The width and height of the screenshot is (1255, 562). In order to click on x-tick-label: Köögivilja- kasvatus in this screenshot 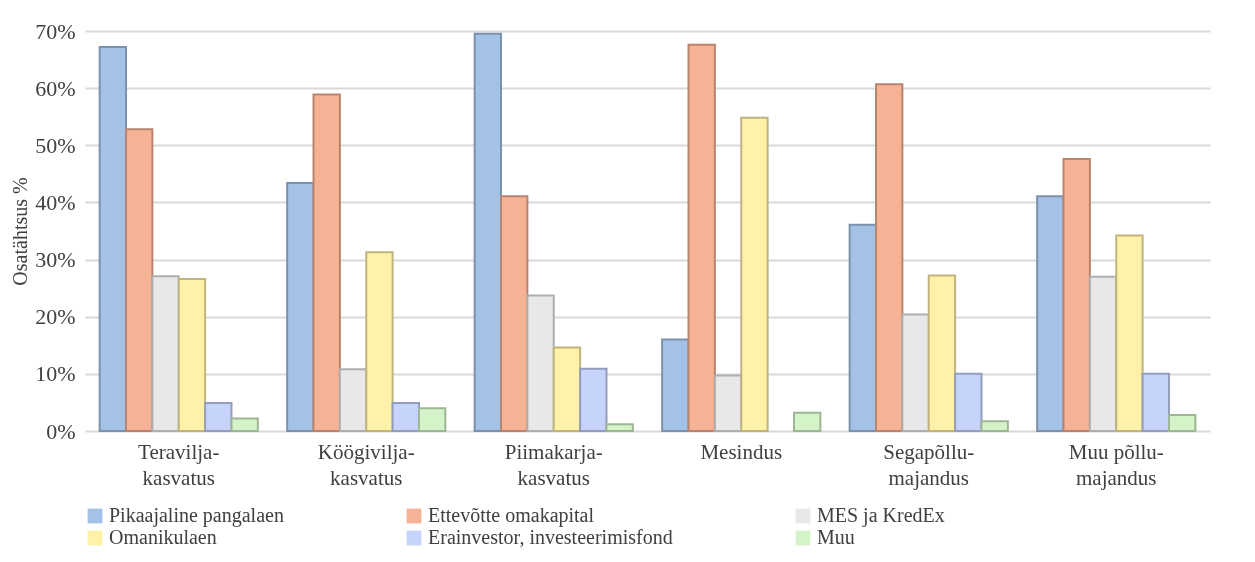, I will do `click(366, 464)`.